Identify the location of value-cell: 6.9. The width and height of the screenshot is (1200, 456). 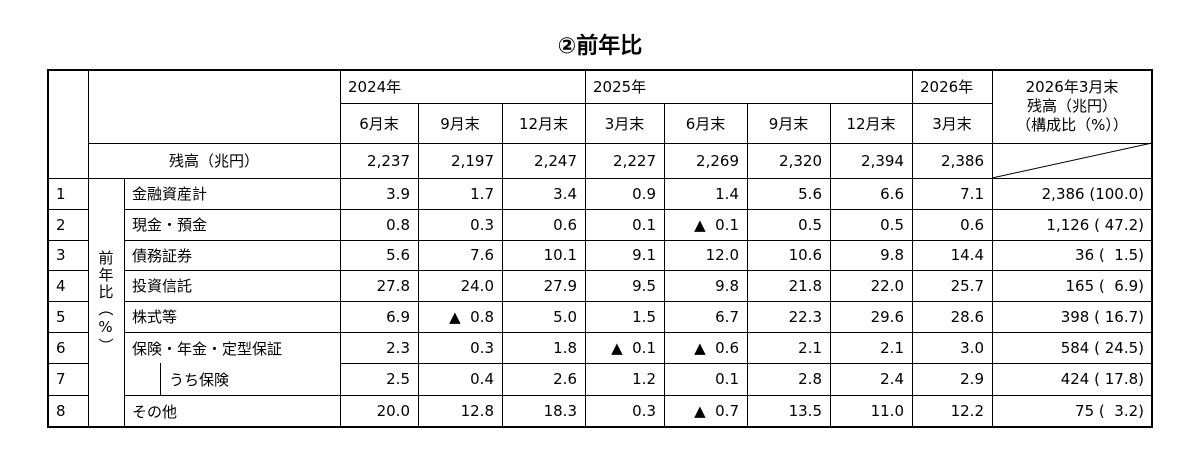
(379, 317).